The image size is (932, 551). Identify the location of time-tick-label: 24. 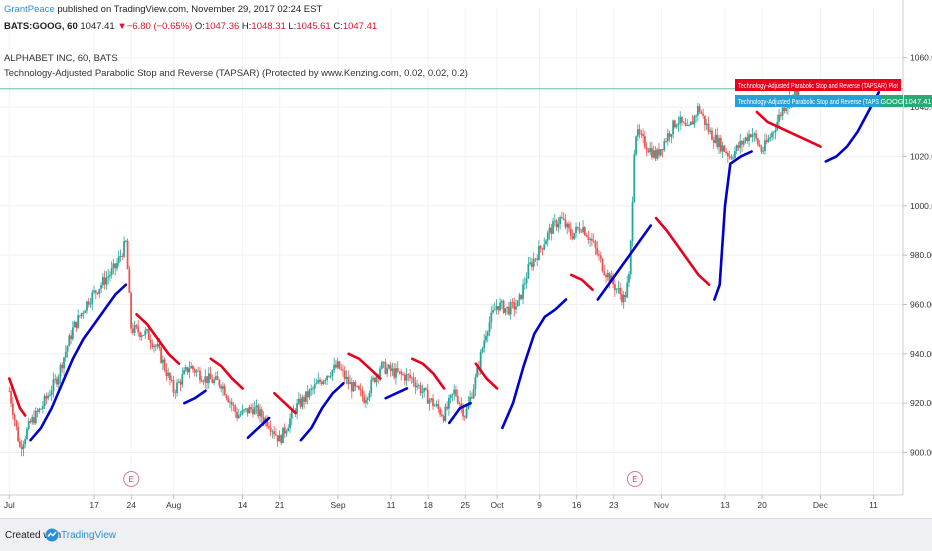
(132, 505).